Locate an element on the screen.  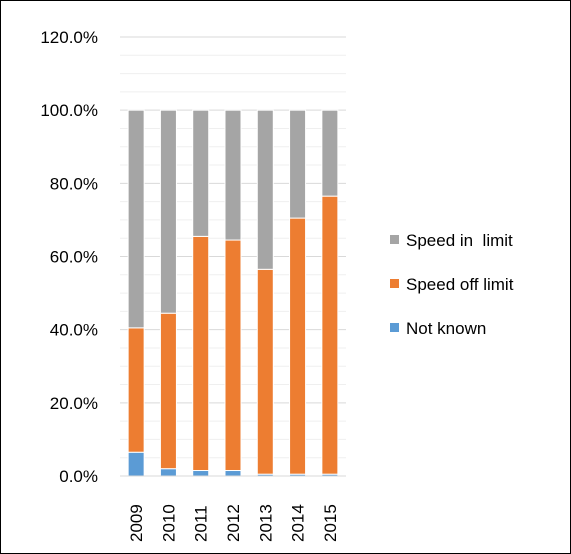
bar-segment-speed-off-limit-2010 is located at coordinates (168, 391).